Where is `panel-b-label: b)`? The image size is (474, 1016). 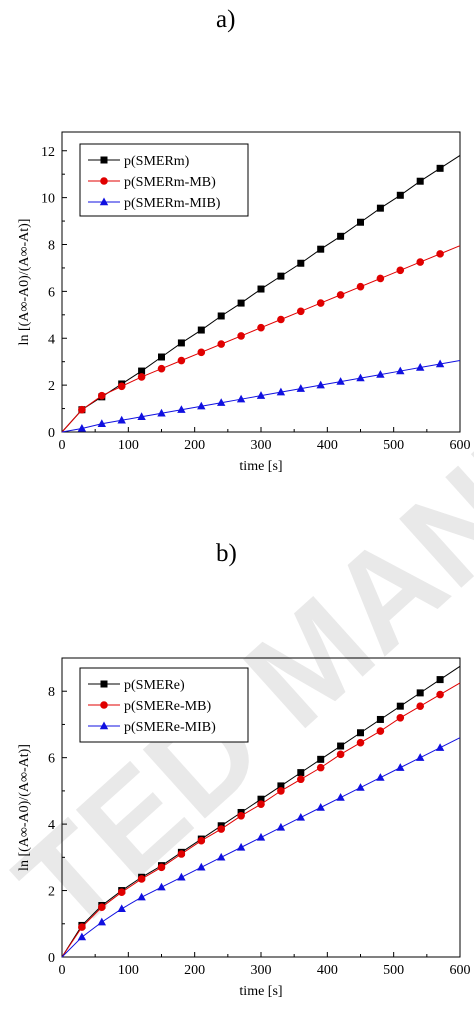
panel-b-label: b) is located at coordinates (226, 553).